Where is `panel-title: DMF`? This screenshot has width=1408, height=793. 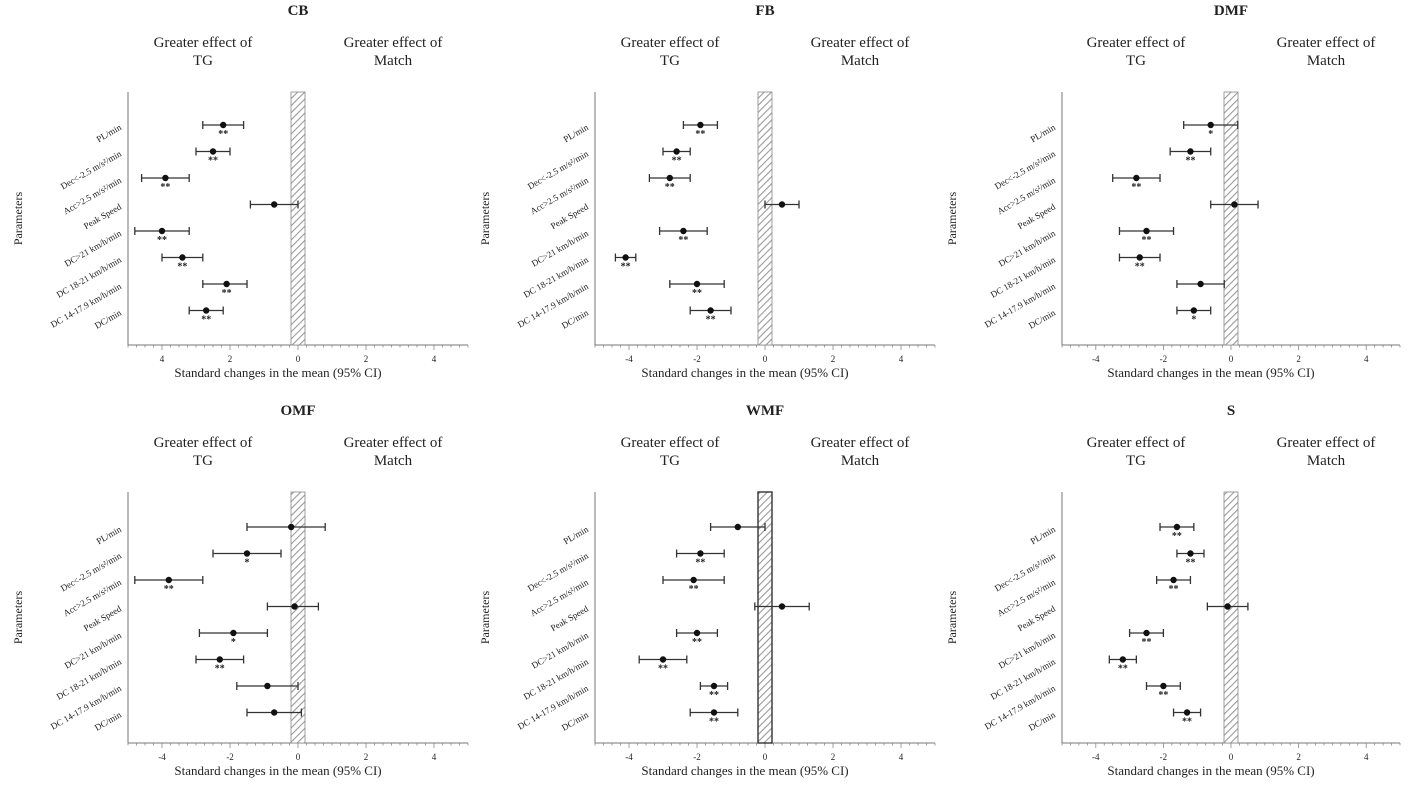 panel-title: DMF is located at coordinates (1231, 11).